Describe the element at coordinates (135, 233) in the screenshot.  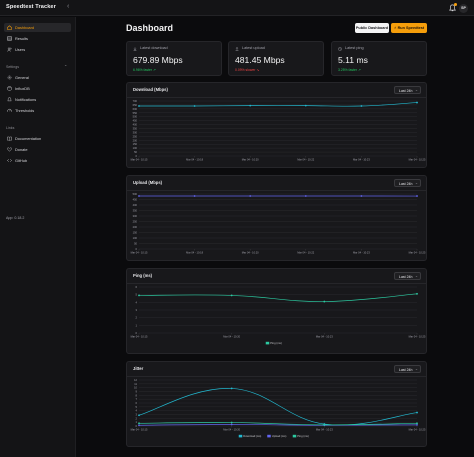
I see `y-tick-label: 150` at that location.